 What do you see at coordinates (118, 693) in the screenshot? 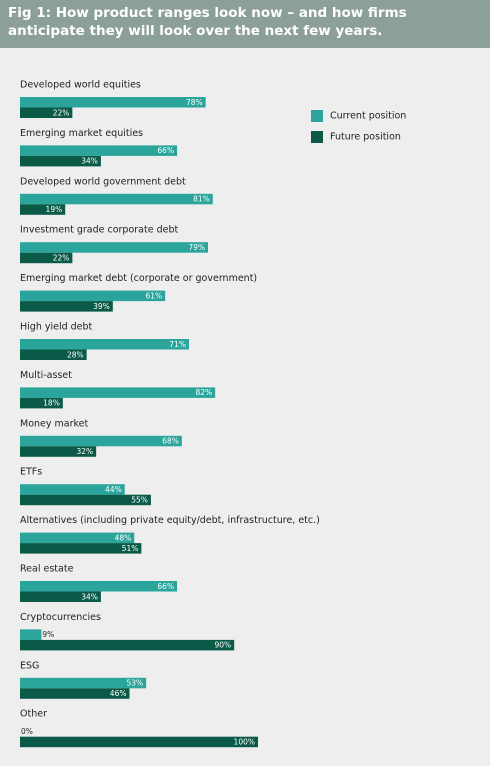
I see `value-label: 46%` at bounding box center [118, 693].